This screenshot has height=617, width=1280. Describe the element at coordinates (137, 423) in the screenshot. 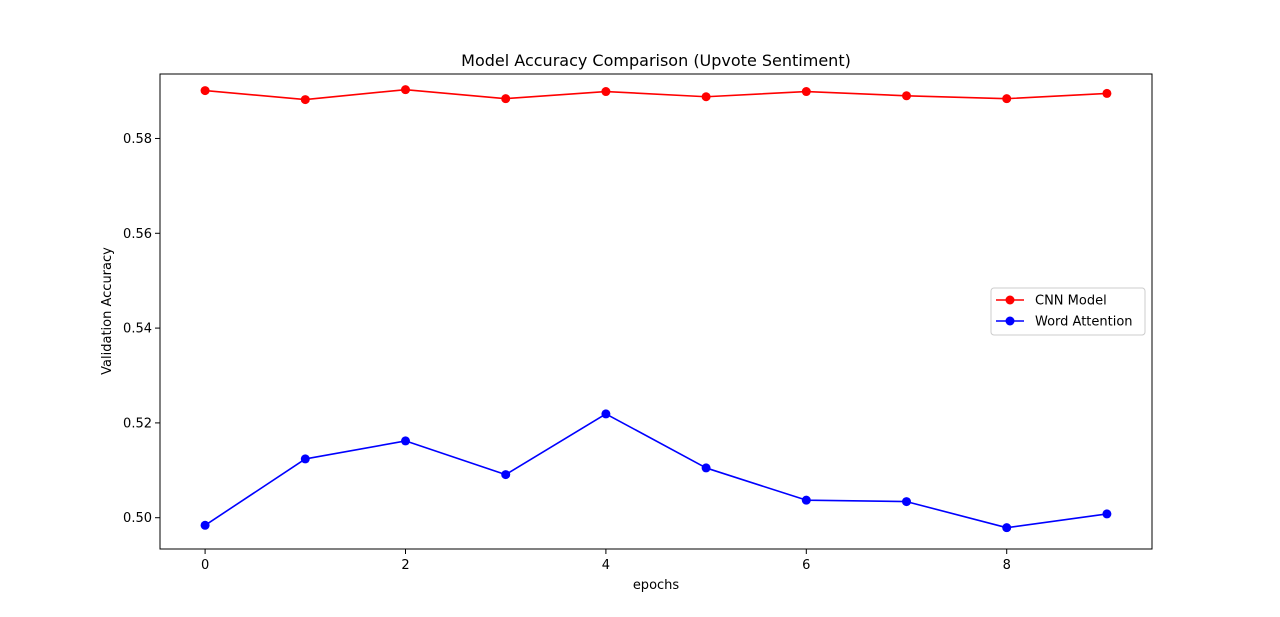

I see `y-tick-label: 0.52` at that location.